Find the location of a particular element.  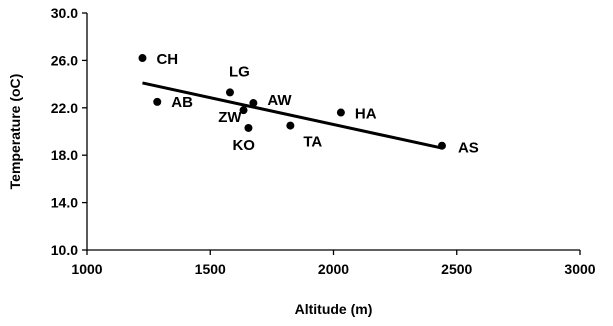

point-label: AB is located at coordinates (182, 102).